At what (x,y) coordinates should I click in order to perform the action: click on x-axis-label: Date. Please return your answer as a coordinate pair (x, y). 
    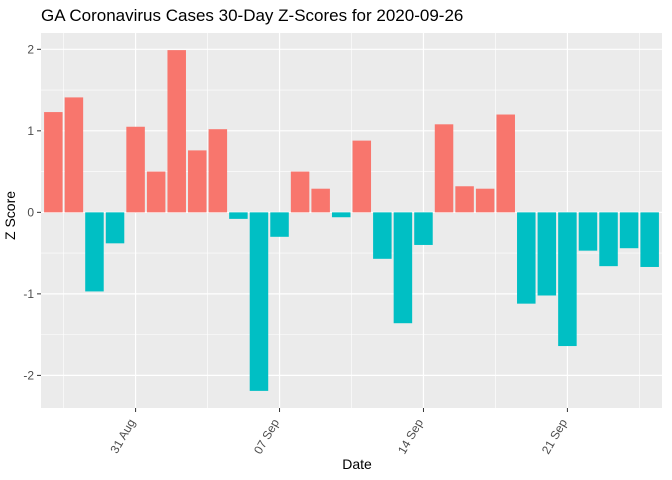
    Looking at the image, I should click on (357, 464).